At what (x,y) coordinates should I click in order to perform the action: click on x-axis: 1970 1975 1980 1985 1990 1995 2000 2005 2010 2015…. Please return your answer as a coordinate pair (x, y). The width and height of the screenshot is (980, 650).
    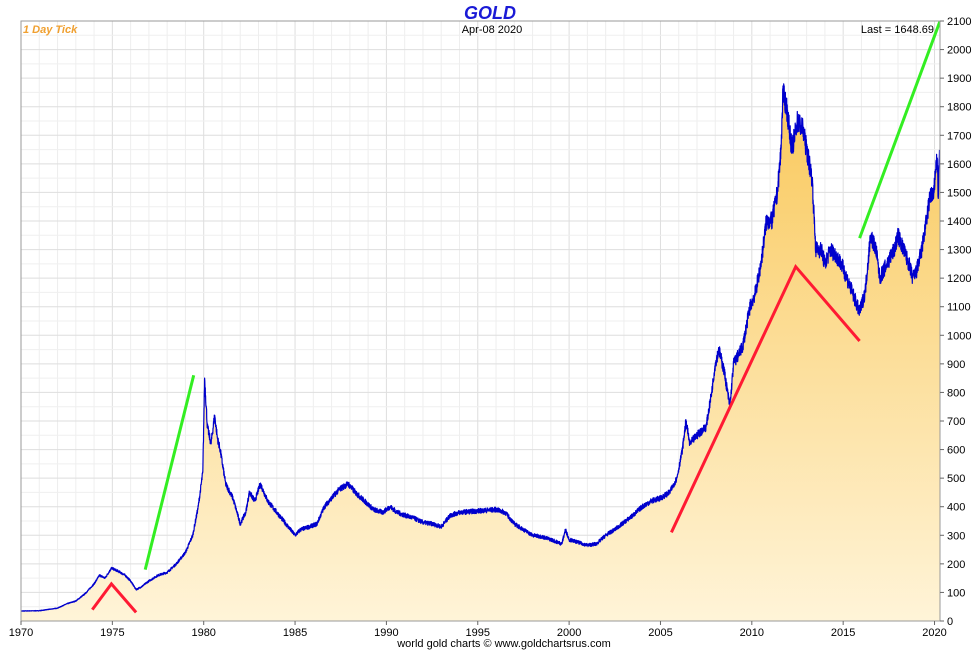
    Looking at the image, I should click on (478, 630).